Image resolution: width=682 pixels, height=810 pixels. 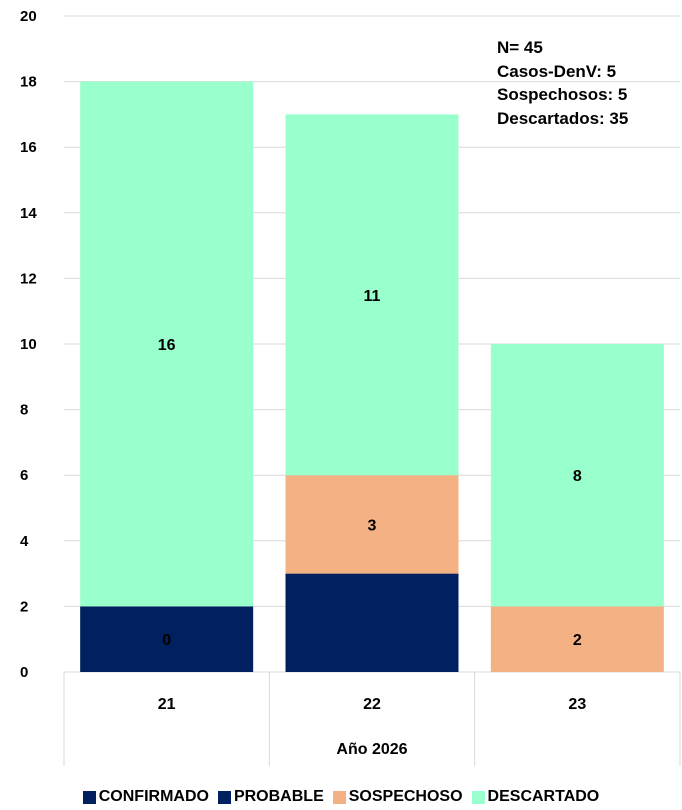 What do you see at coordinates (24, 475) in the screenshot?
I see `y-tick-label-6: 6` at bounding box center [24, 475].